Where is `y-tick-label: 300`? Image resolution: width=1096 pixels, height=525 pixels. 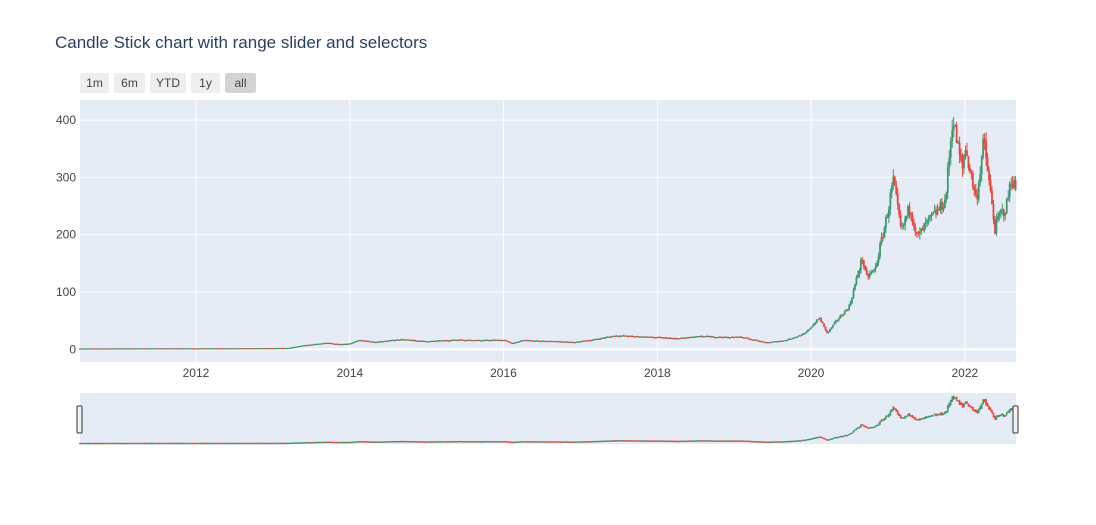 y-tick-label: 300 is located at coordinates (66, 177).